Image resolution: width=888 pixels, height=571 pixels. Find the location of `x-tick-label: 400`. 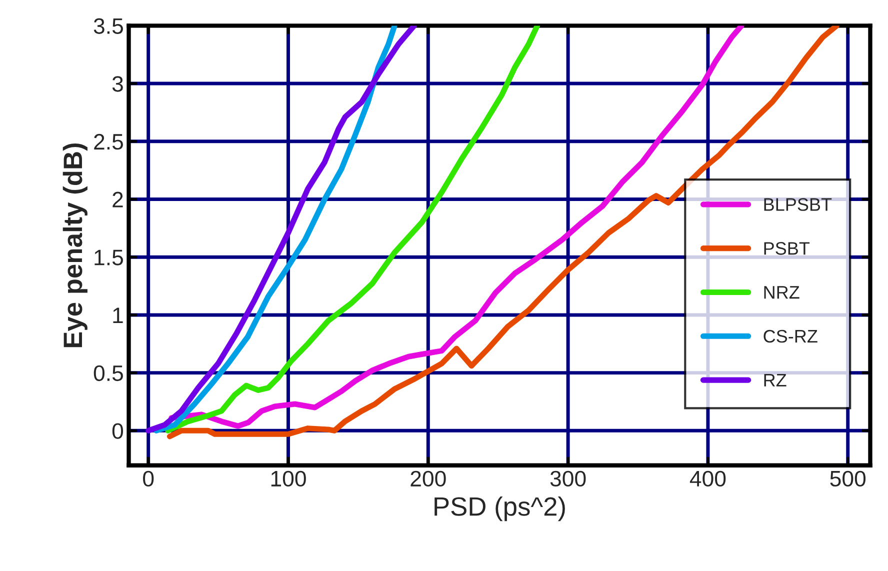

x-tick-label: 400 is located at coordinates (708, 478).